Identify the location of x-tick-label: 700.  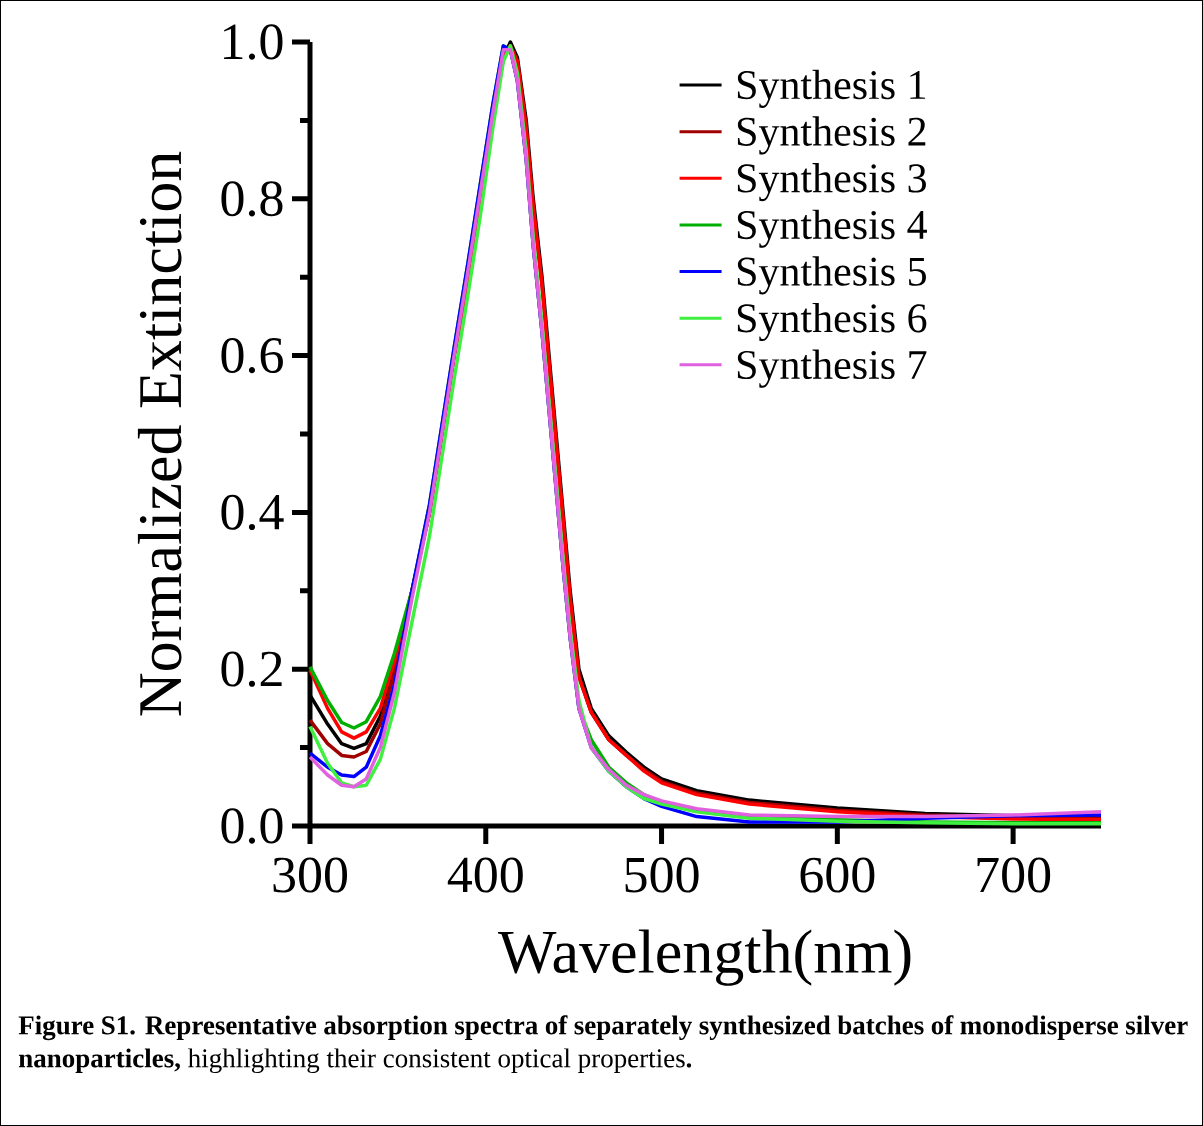
(1014, 875).